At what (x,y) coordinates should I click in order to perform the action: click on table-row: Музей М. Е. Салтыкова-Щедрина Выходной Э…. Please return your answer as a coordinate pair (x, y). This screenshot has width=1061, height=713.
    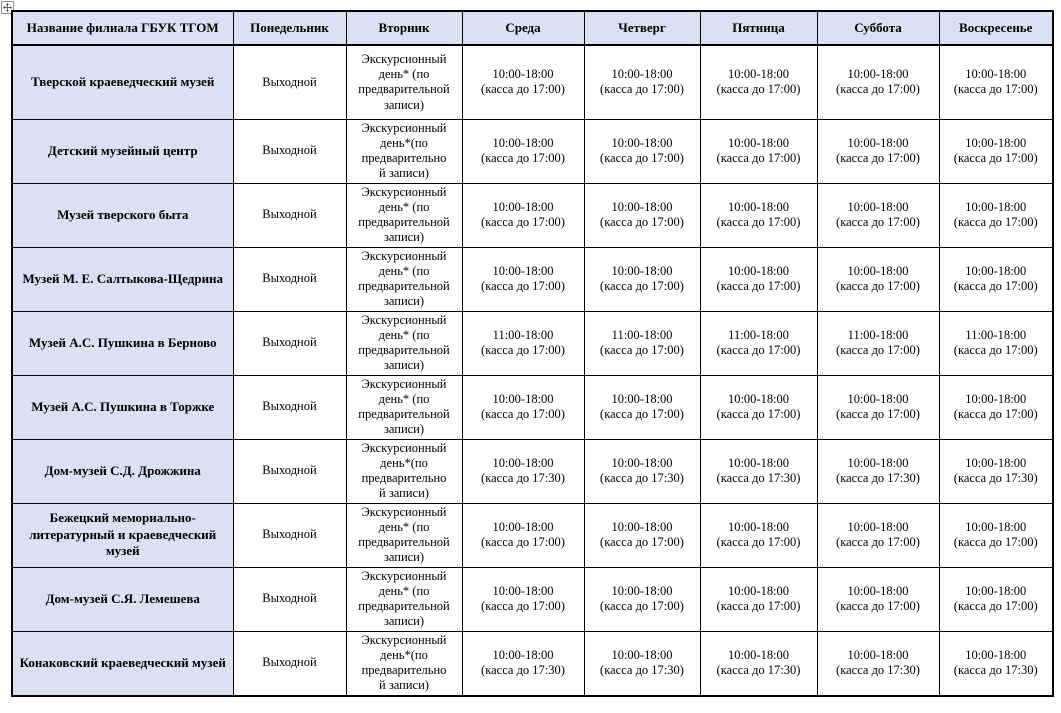
    Looking at the image, I should click on (532, 279).